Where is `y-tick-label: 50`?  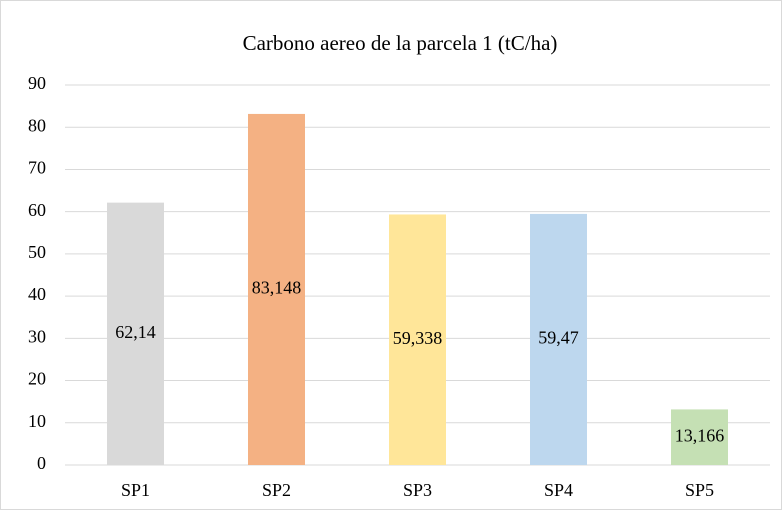
y-tick-label: 50 is located at coordinates (37, 252).